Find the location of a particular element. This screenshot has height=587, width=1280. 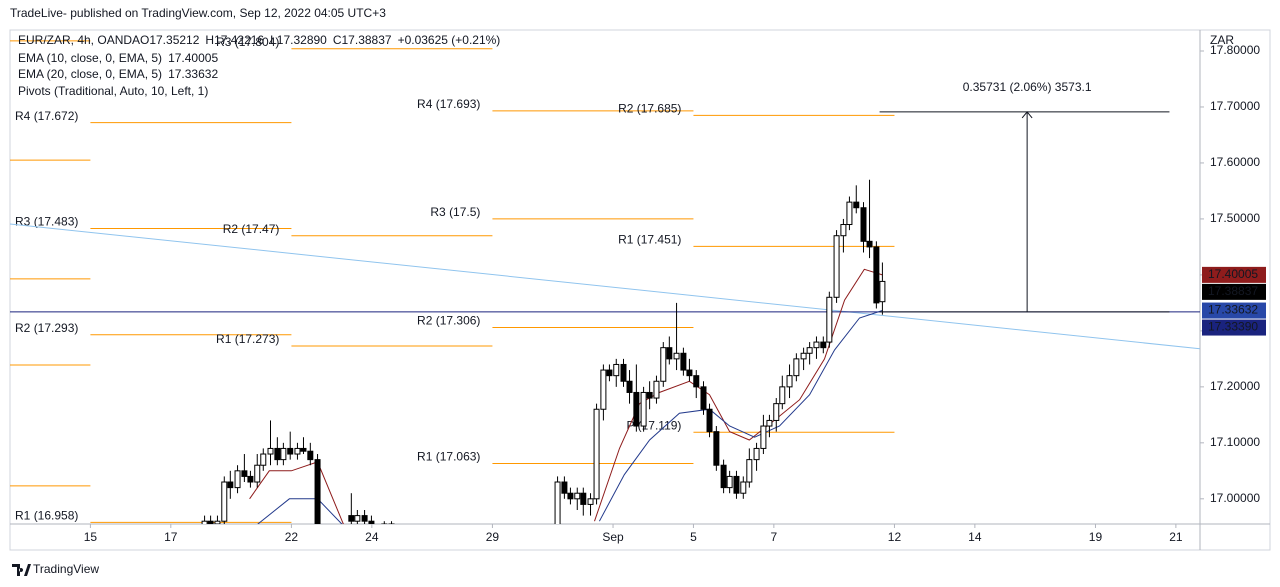

pivot-label: R4 (17.693) is located at coordinates (448, 104).